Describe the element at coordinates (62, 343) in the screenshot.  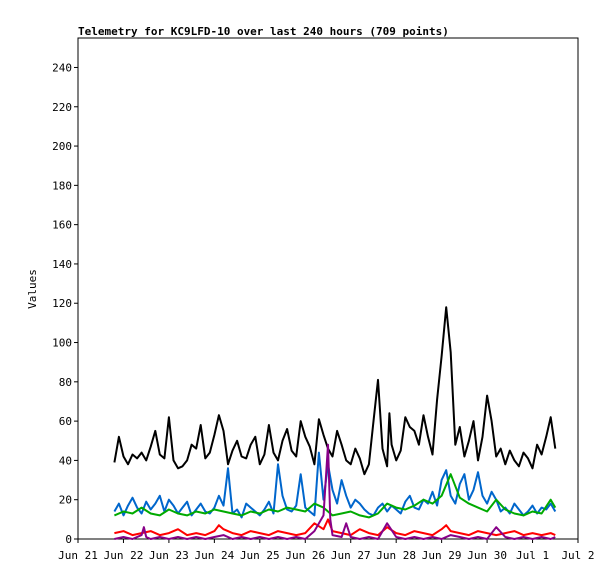
I see `y-tick-label: 100` at that location.